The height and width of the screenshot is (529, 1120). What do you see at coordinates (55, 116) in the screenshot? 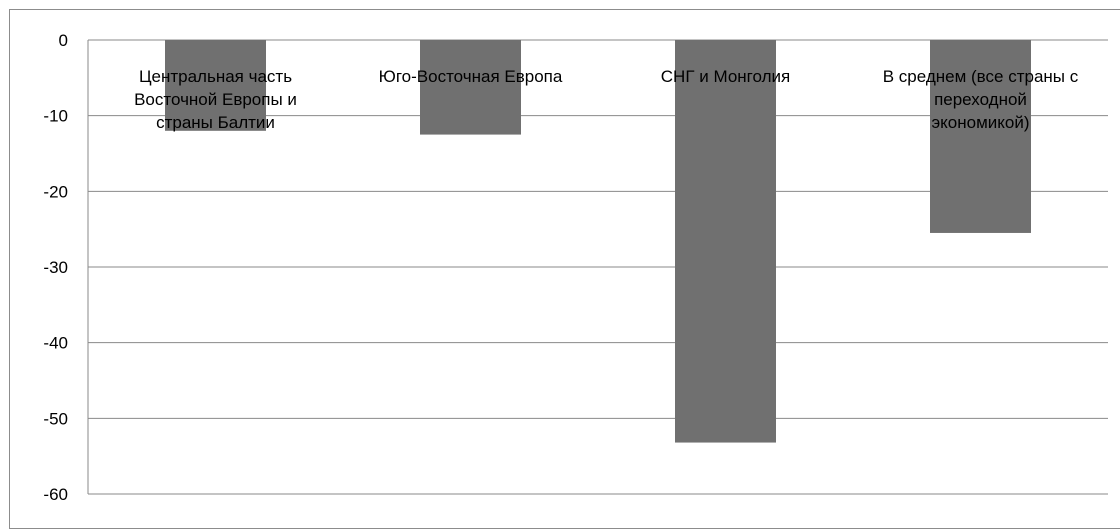
I see `y-tick-label: -10` at bounding box center [55, 116].